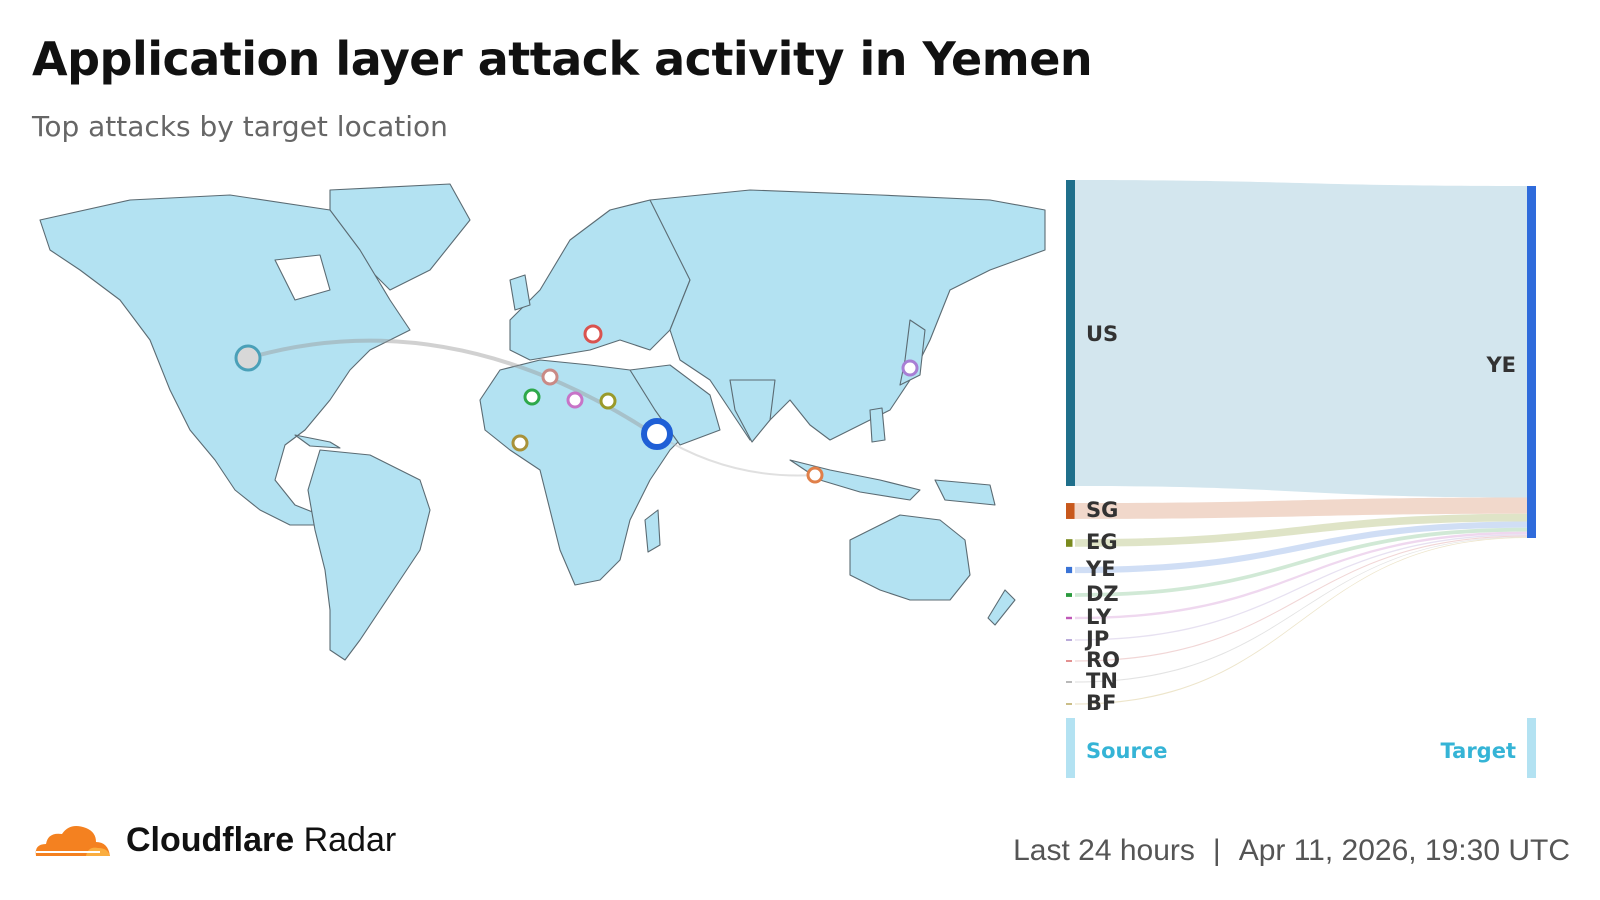 The width and height of the screenshot is (1600, 900). I want to click on source-node-bf, so click(1069, 704).